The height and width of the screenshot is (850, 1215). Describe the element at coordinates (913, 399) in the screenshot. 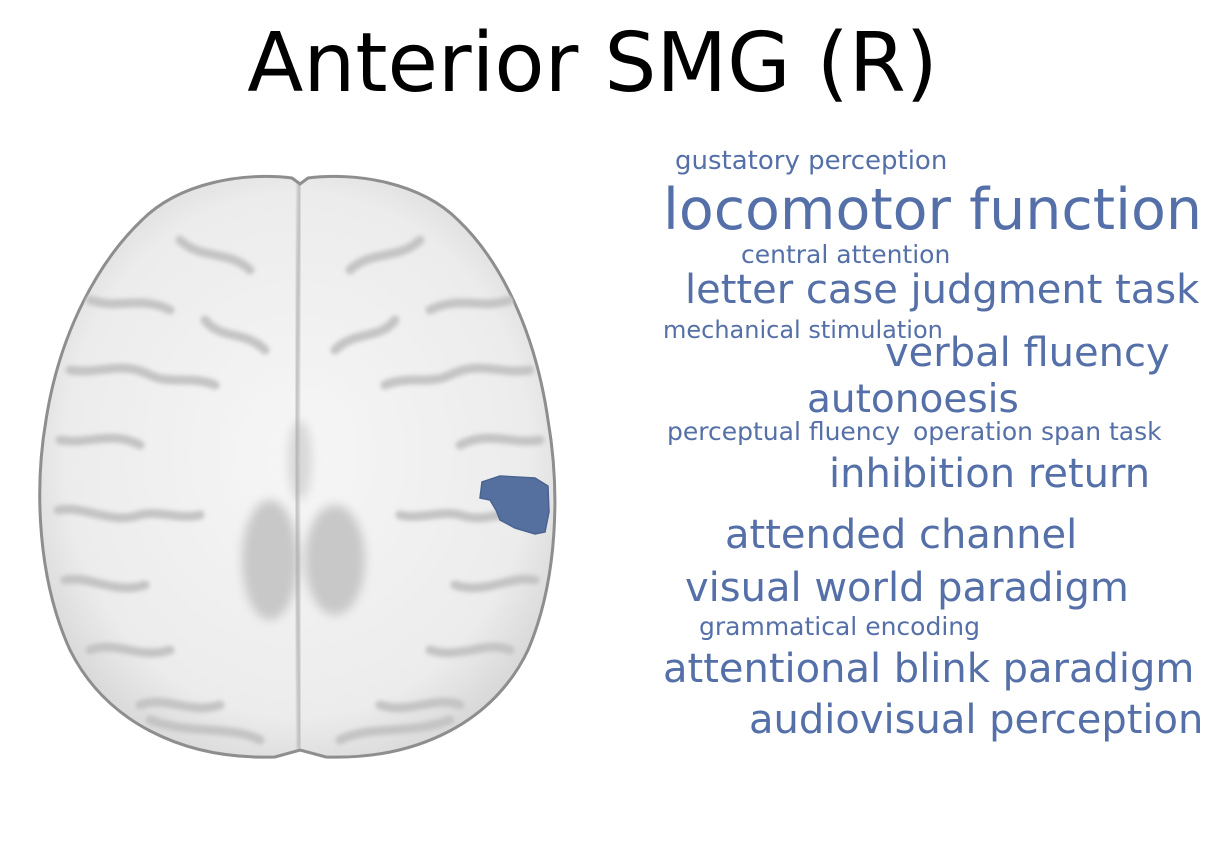

I see `term-autonoesis: autonoesis` at that location.